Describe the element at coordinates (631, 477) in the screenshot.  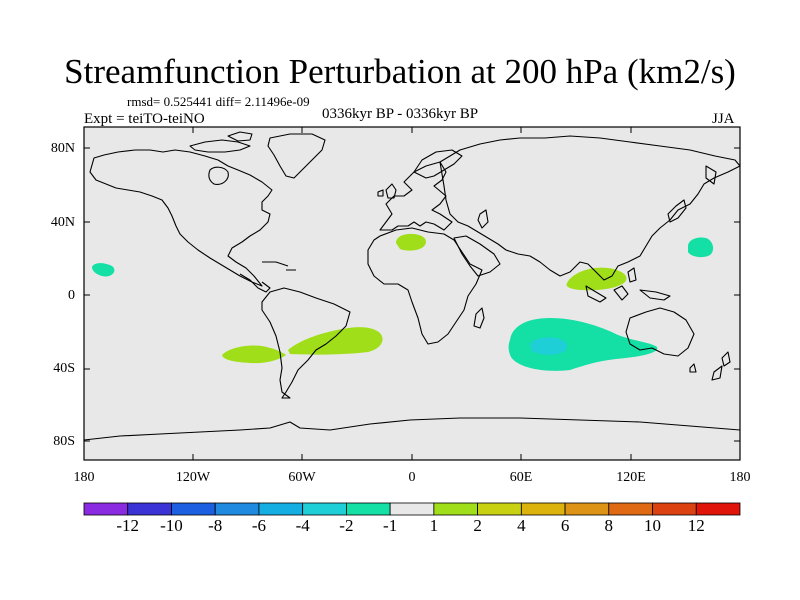
I see `lon-label: 120E` at that location.